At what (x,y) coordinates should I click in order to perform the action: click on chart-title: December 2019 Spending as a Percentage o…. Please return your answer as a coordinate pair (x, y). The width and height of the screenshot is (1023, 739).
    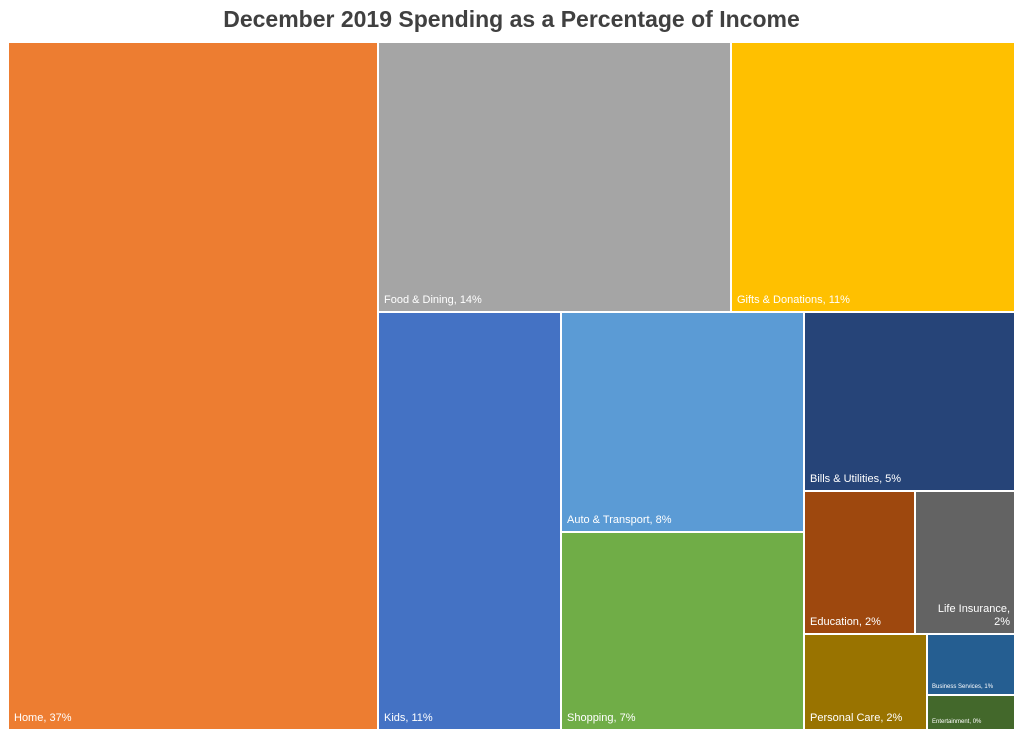
    Looking at the image, I should click on (511, 19).